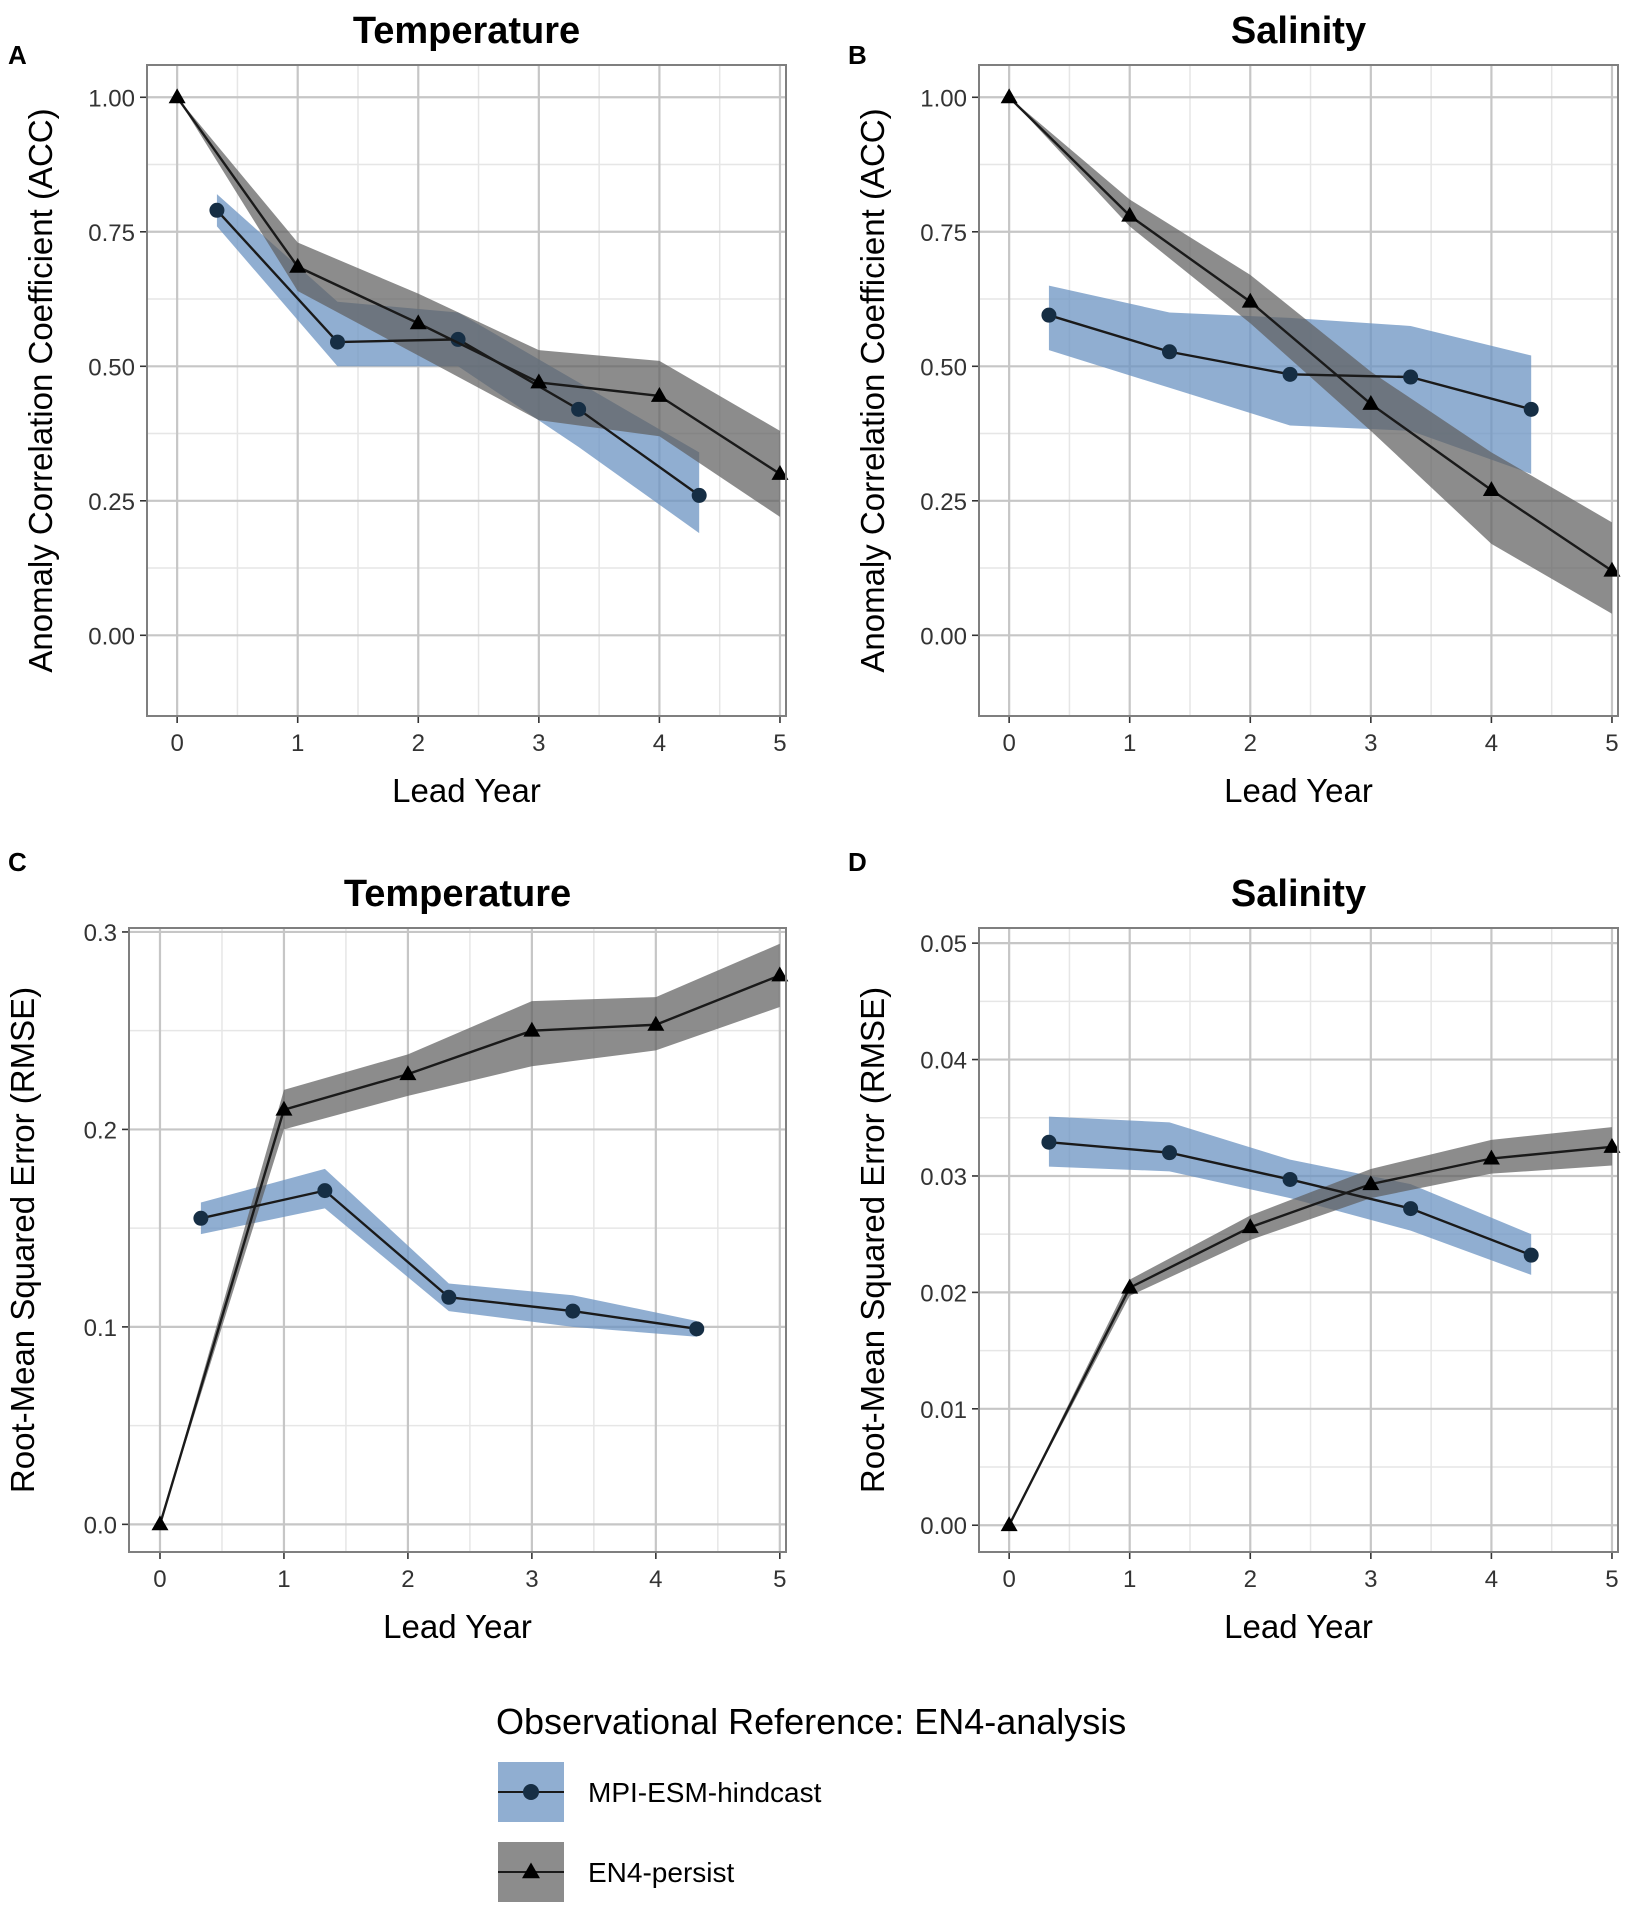 The height and width of the screenshot is (1907, 1650). I want to click on panel-tag: A, so click(17, 55).